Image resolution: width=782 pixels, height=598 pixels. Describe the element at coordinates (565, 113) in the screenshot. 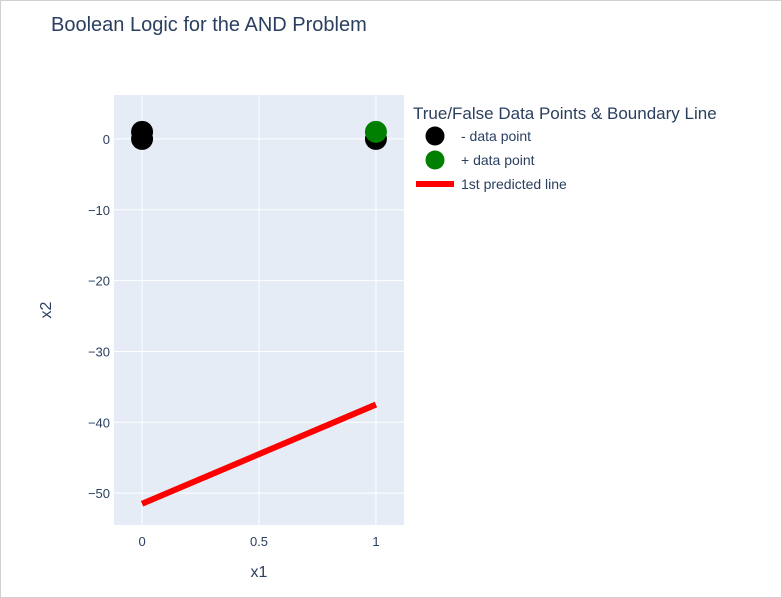

I see `legend-title: True/False Data Points & Boundary Line` at that location.